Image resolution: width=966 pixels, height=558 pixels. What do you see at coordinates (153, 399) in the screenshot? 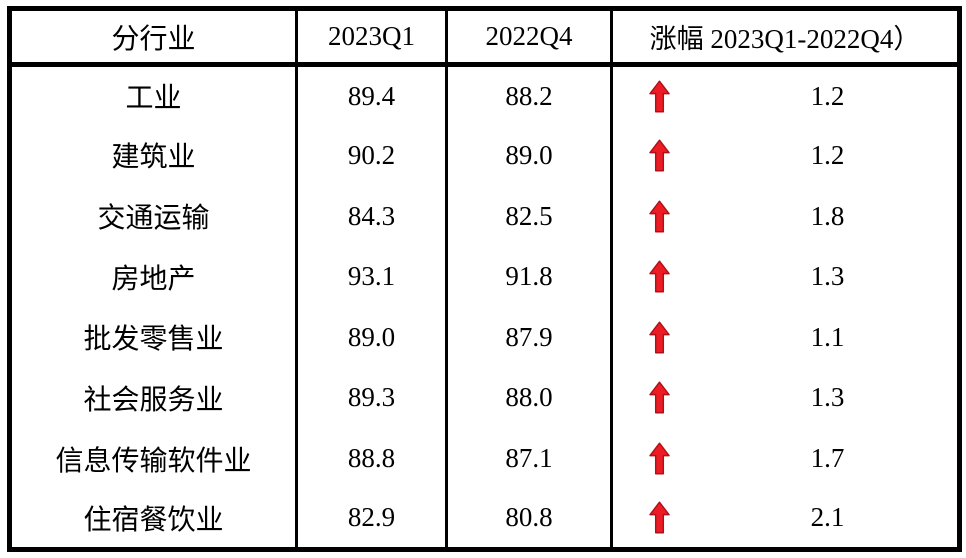
I see `industry-name-cell: 社会服务业` at bounding box center [153, 399].